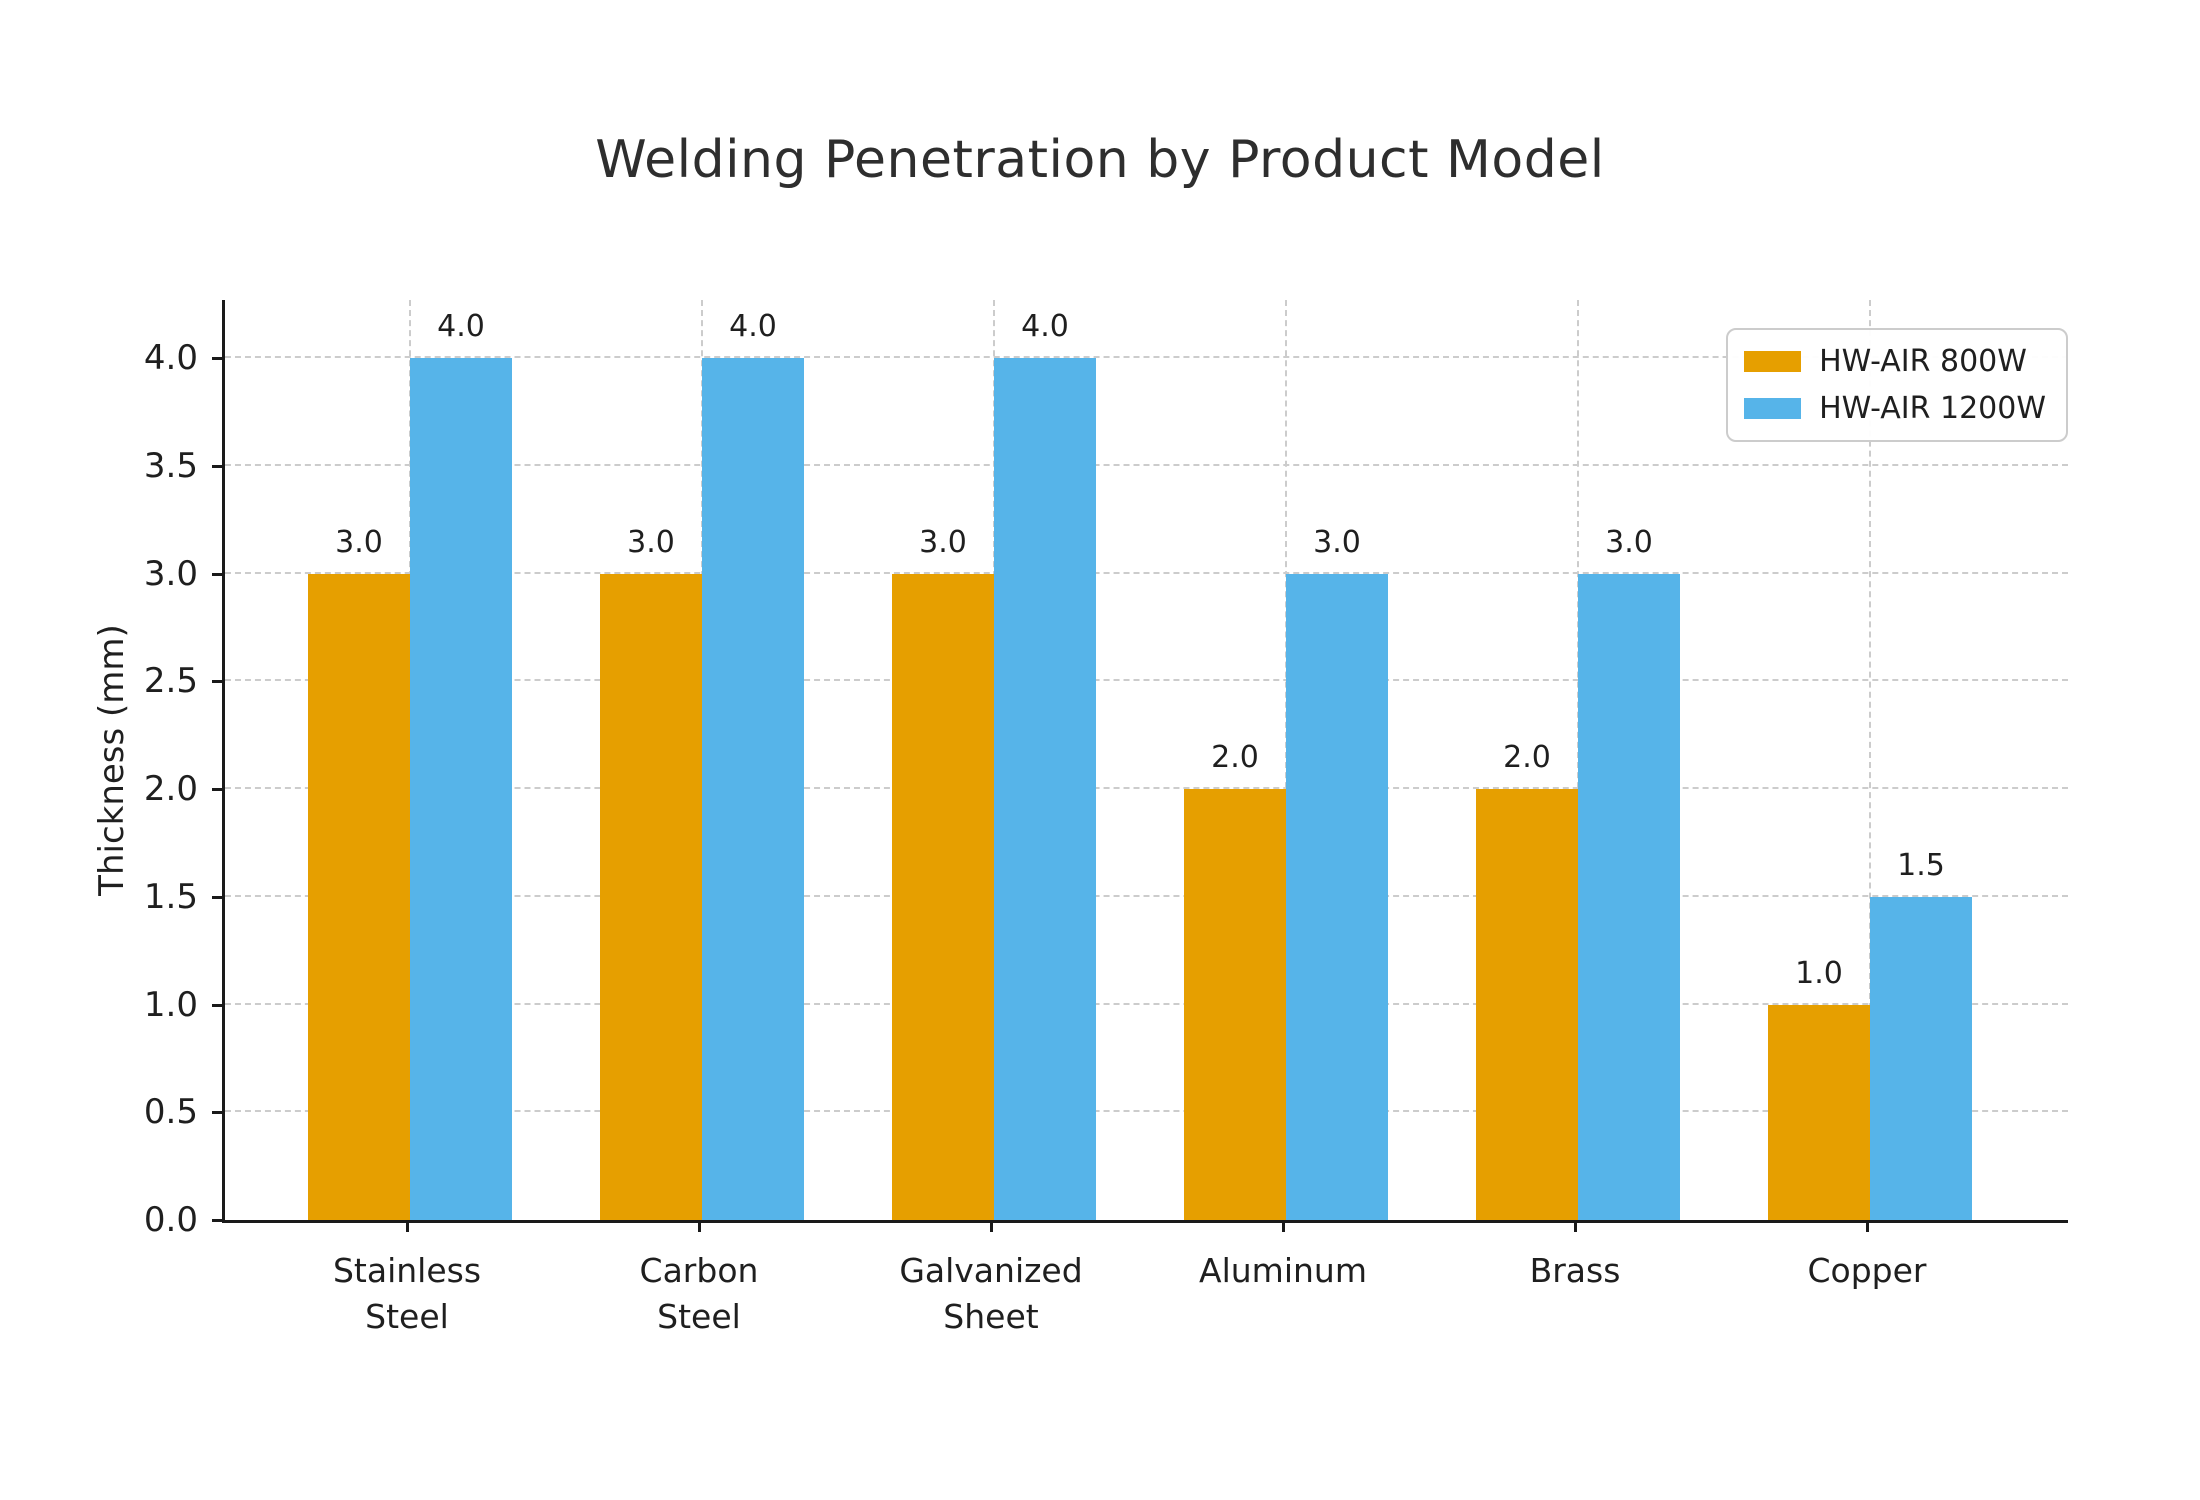  Describe the element at coordinates (991, 1294) in the screenshot. I see `x-tick-label: Galvanized Sheet` at that location.